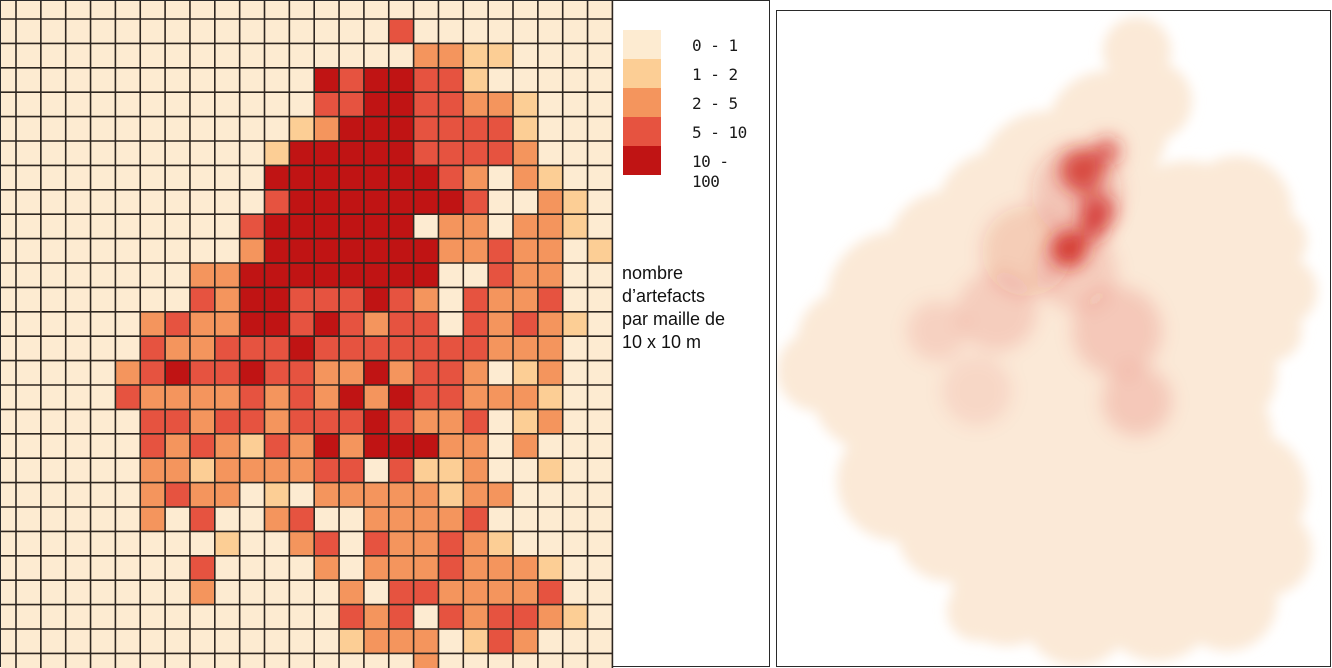 The height and width of the screenshot is (668, 1332). I want to click on heatmap-medium-blob, so click(937, 331).